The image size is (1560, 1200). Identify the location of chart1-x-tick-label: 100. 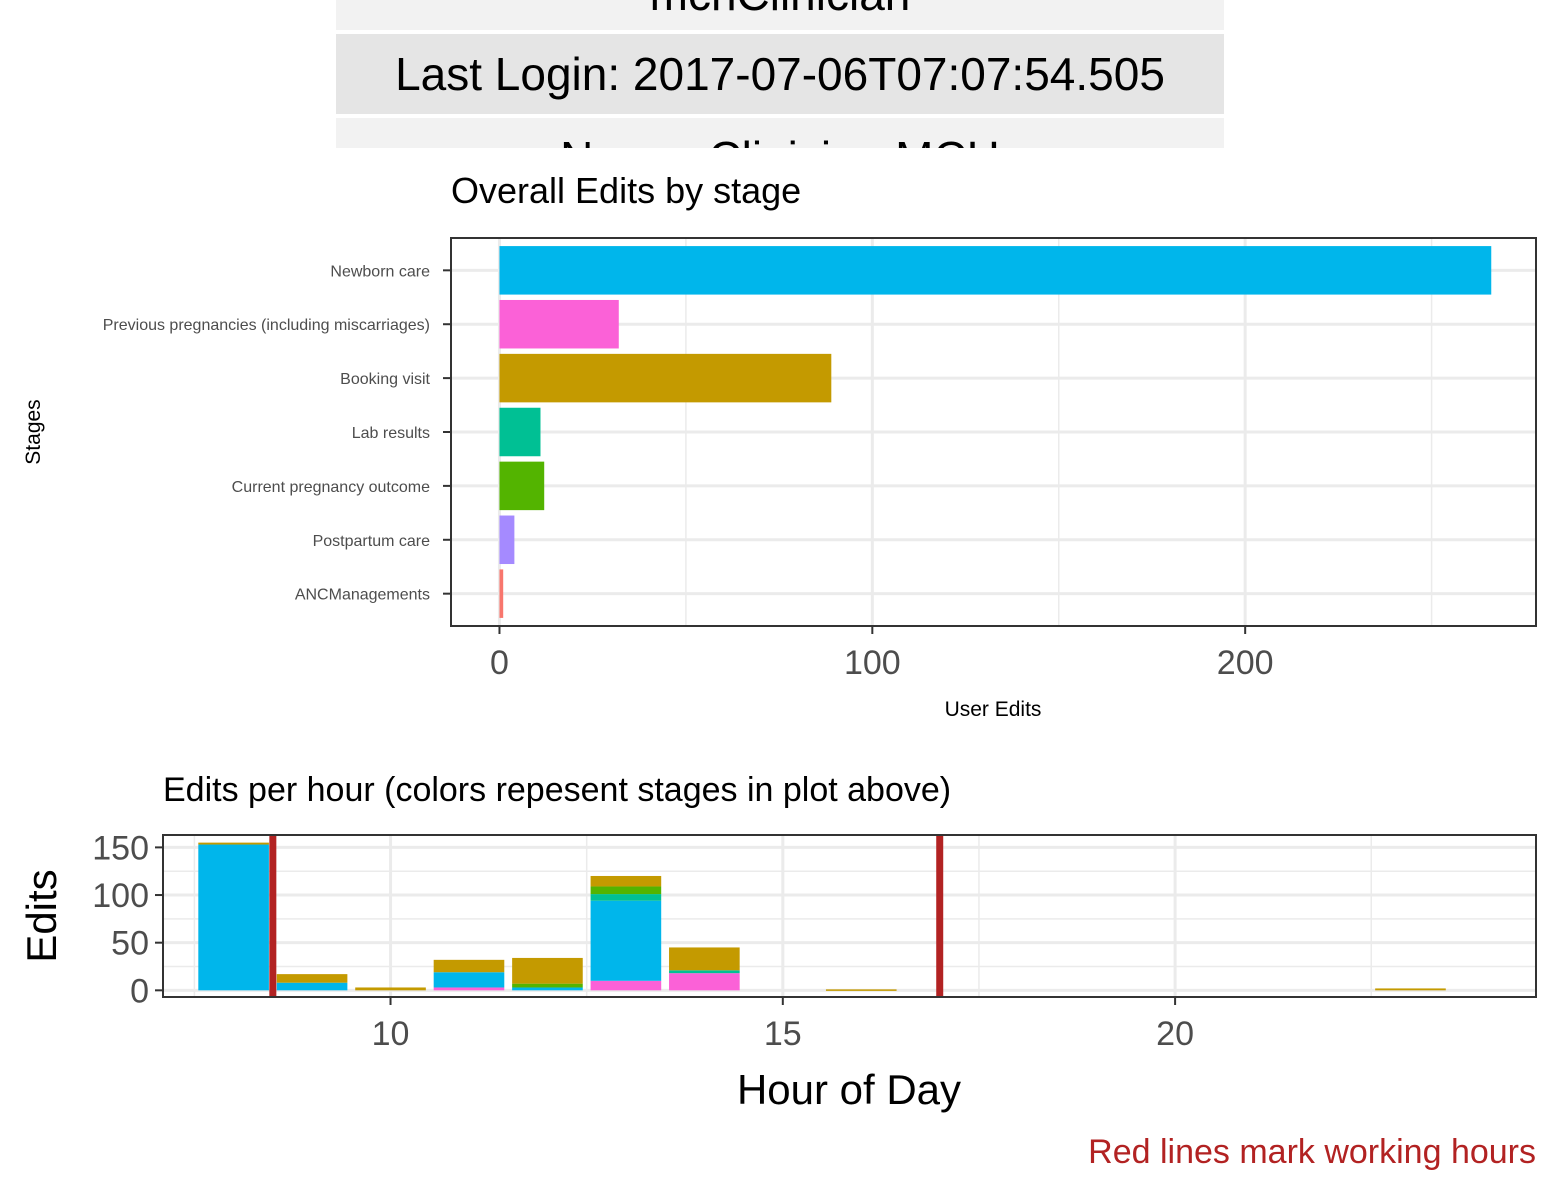
(872, 663).